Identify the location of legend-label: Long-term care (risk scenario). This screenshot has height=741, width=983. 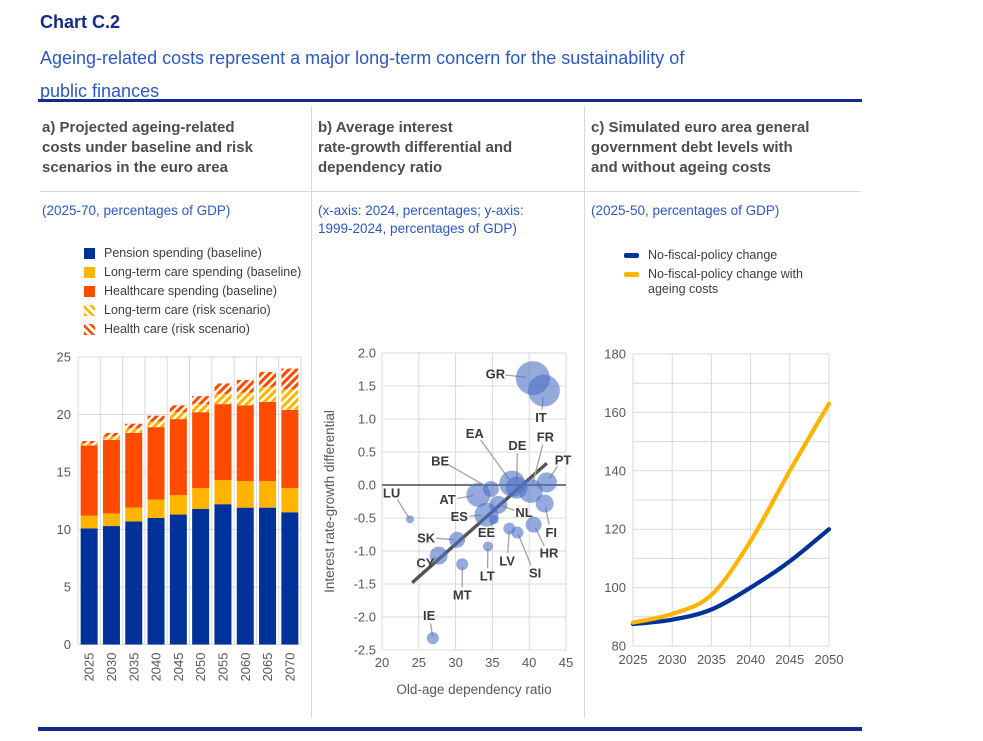
(187, 310).